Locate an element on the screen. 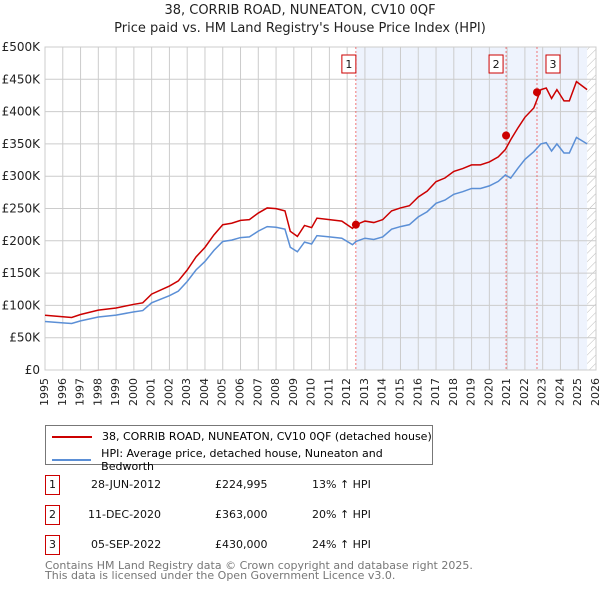 Image resolution: width=600 pixels, height=590 pixels. y-tick-label: £300K is located at coordinates (22, 176).